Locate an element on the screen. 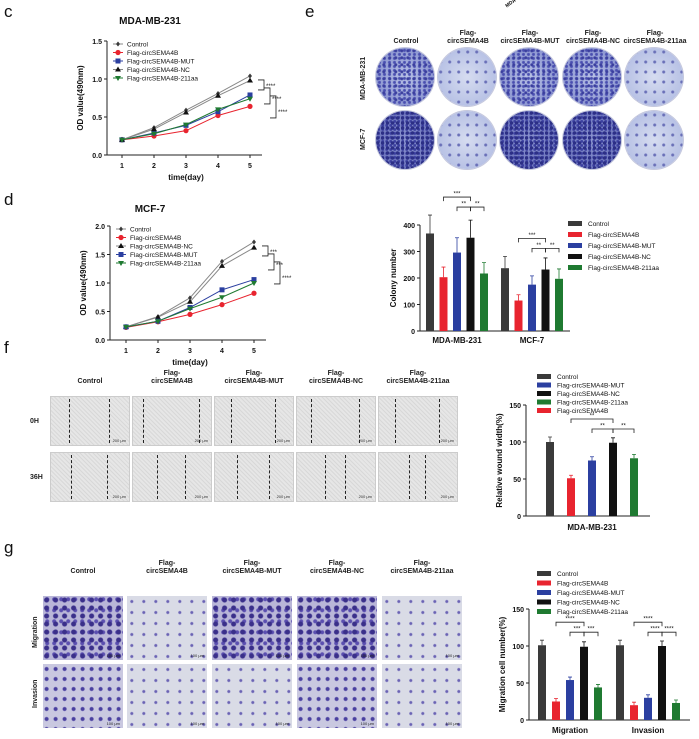 Image resolution: width=699 pixels, height=739 pixels. legend-label: Flag-circSEMA4B-211aa is located at coordinates (592, 403).